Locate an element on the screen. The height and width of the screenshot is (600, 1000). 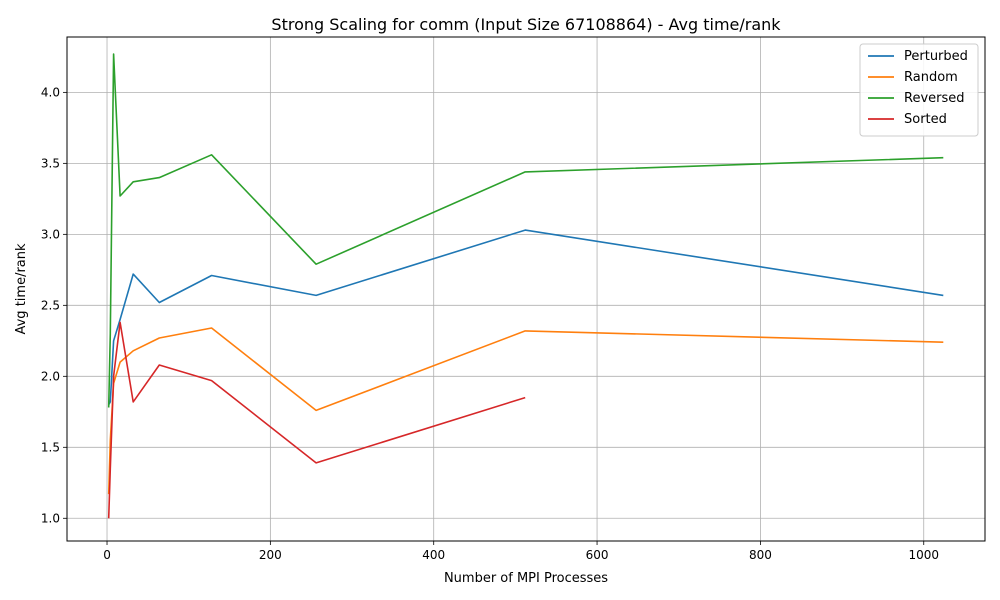
x-axis-label: Number of MPI Processes is located at coordinates (526, 578).